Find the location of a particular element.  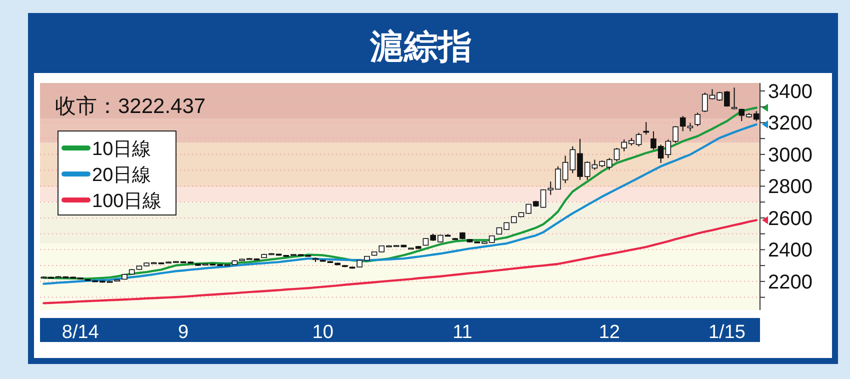

x-tick-label: 11 is located at coordinates (462, 332).